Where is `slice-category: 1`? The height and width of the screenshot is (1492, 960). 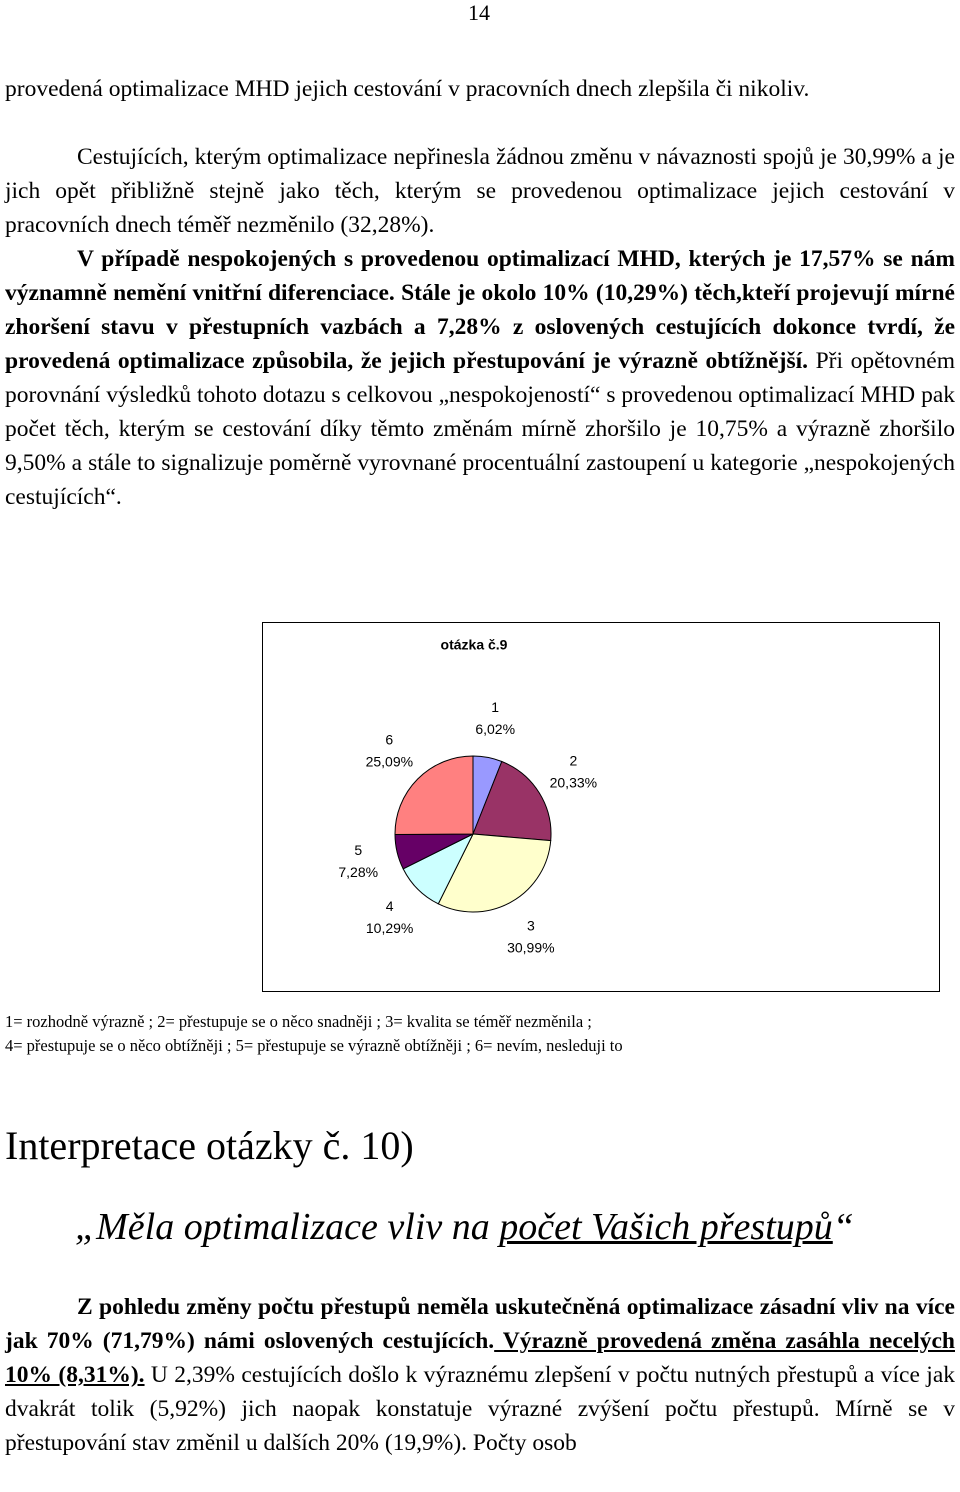
slice-category: 1 is located at coordinates (495, 707).